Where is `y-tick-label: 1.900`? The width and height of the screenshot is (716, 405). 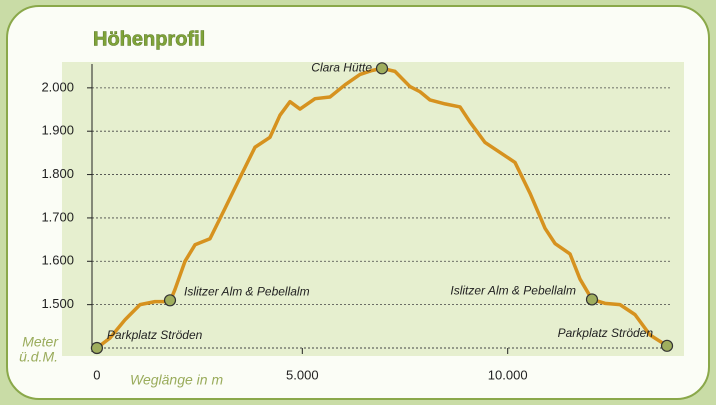
y-tick-label: 1.900 is located at coordinates (57, 130).